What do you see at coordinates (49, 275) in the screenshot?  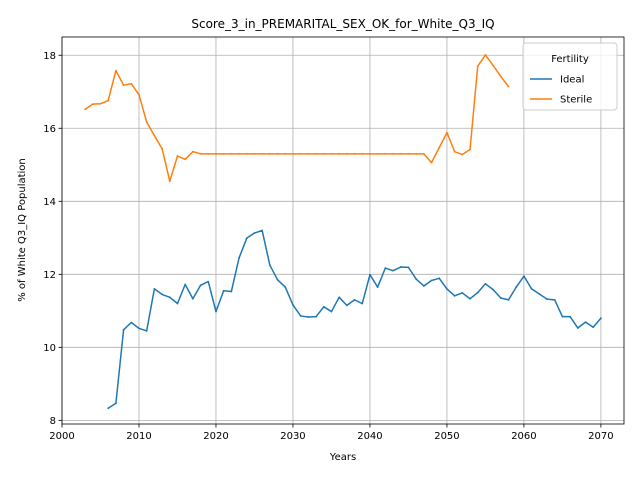 I see `y-tick-label: 12` at bounding box center [49, 275].